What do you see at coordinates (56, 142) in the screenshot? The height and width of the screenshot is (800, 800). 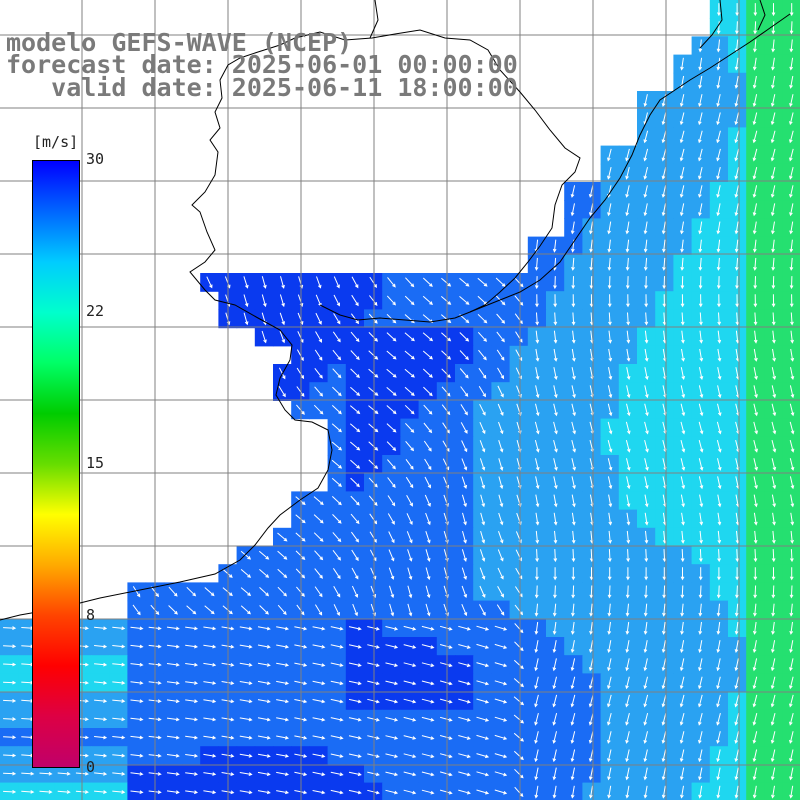 I see `colorbar-unit: [m/s]` at bounding box center [56, 142].